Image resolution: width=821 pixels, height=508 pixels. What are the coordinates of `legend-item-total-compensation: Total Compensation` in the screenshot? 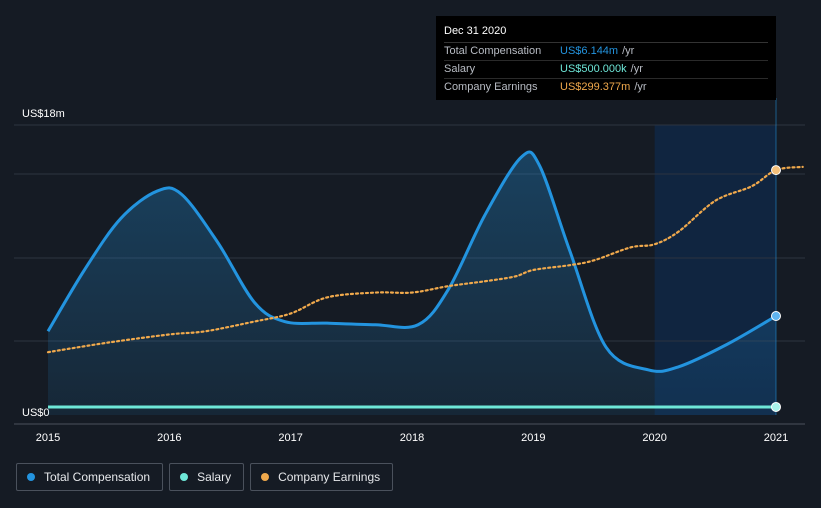 It's located at (90, 477).